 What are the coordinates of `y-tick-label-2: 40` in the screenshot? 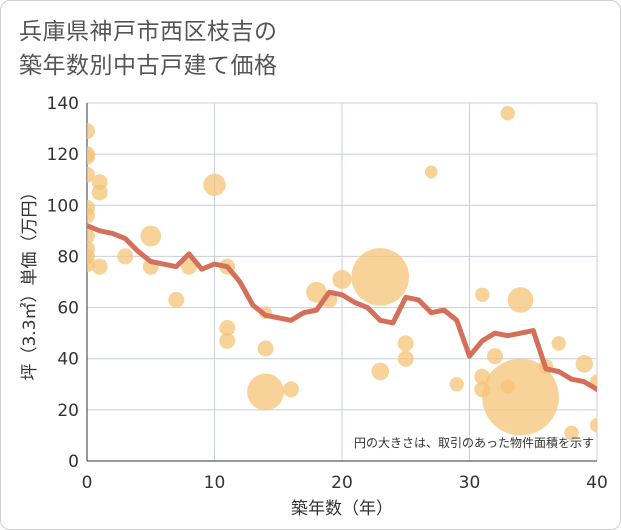 It's located at (68, 360).